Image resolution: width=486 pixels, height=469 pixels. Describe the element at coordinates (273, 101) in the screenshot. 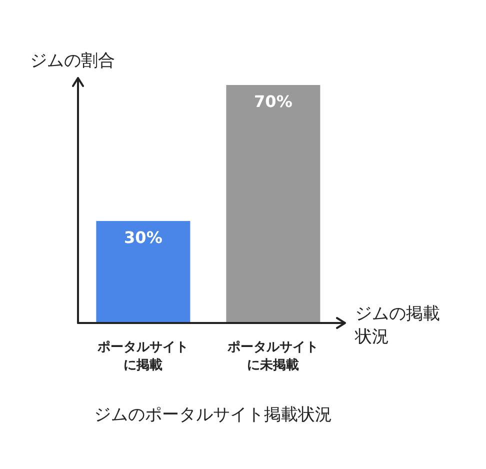

I see `data-label: 70%` at that location.